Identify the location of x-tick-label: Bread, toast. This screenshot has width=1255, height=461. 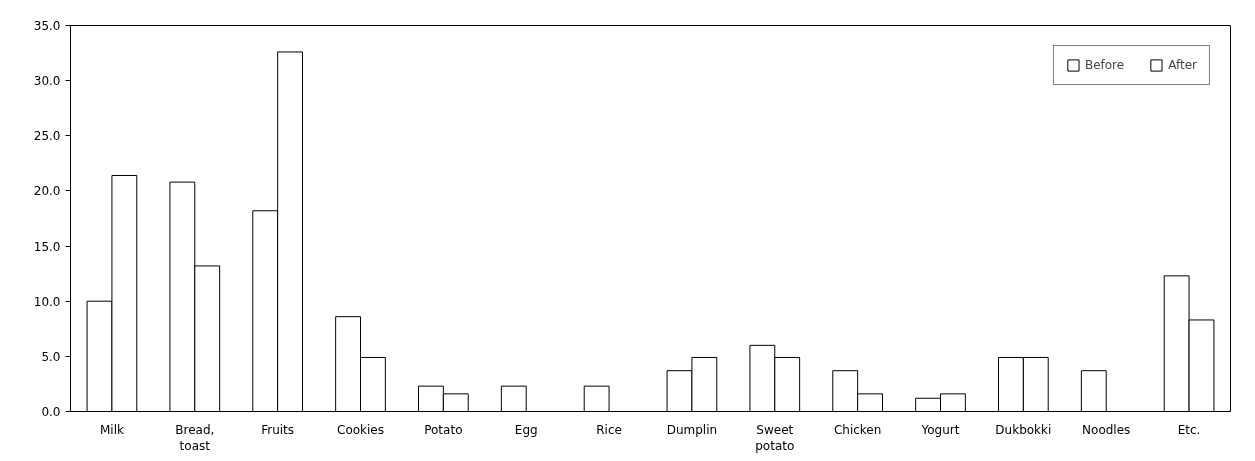
(195, 438).